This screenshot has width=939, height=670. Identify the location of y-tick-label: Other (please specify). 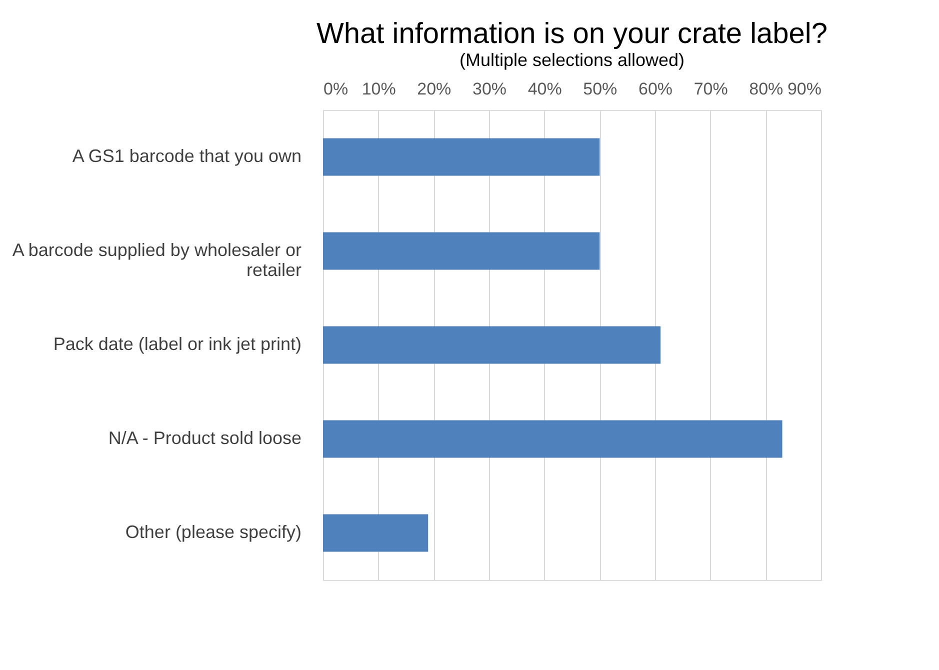
(213, 532).